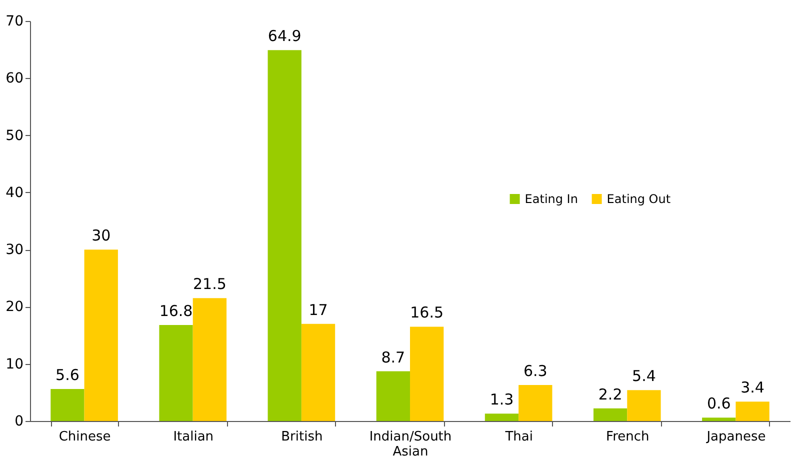  What do you see at coordinates (193, 437) in the screenshot?
I see `x-tick-label: Italian` at bounding box center [193, 437].